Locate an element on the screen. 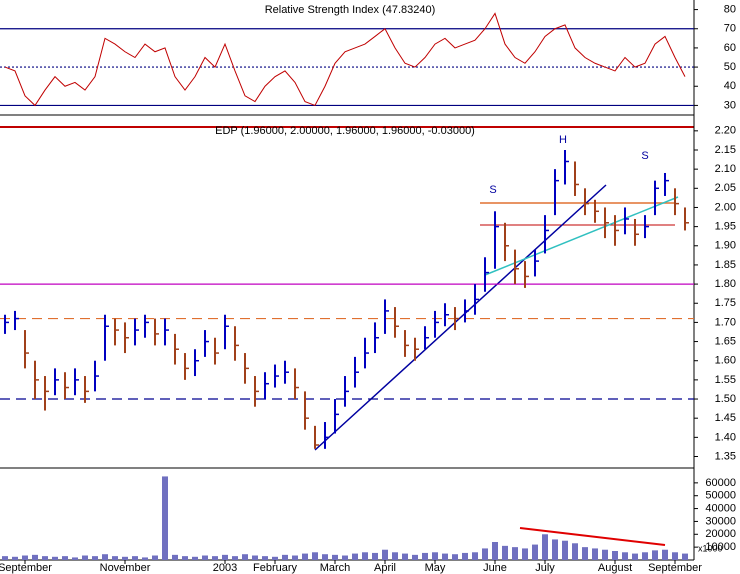 The width and height of the screenshot is (740, 574). y-tick-label: 2.20 is located at coordinates (725, 131).